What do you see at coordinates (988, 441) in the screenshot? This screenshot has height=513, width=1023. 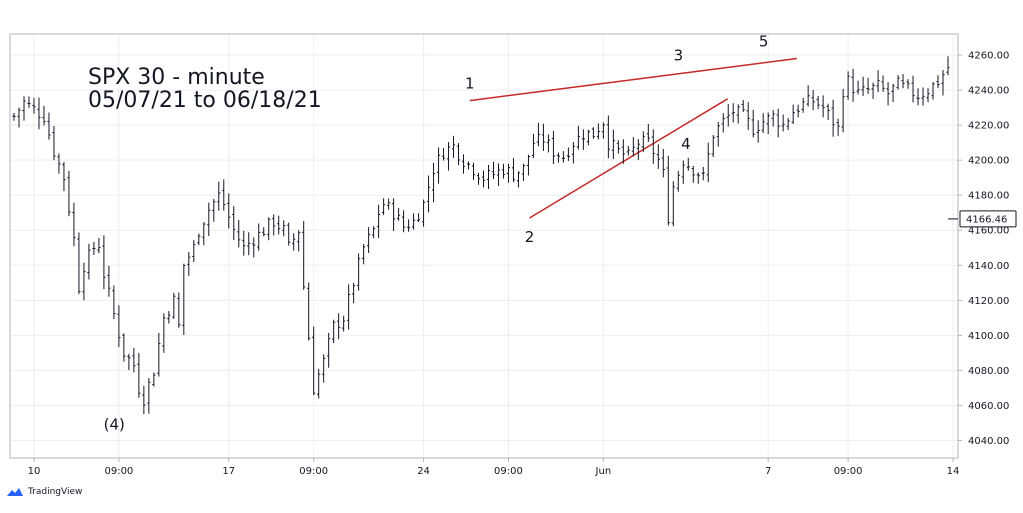 I see `y-tick-label: 4040.00` at bounding box center [988, 441].